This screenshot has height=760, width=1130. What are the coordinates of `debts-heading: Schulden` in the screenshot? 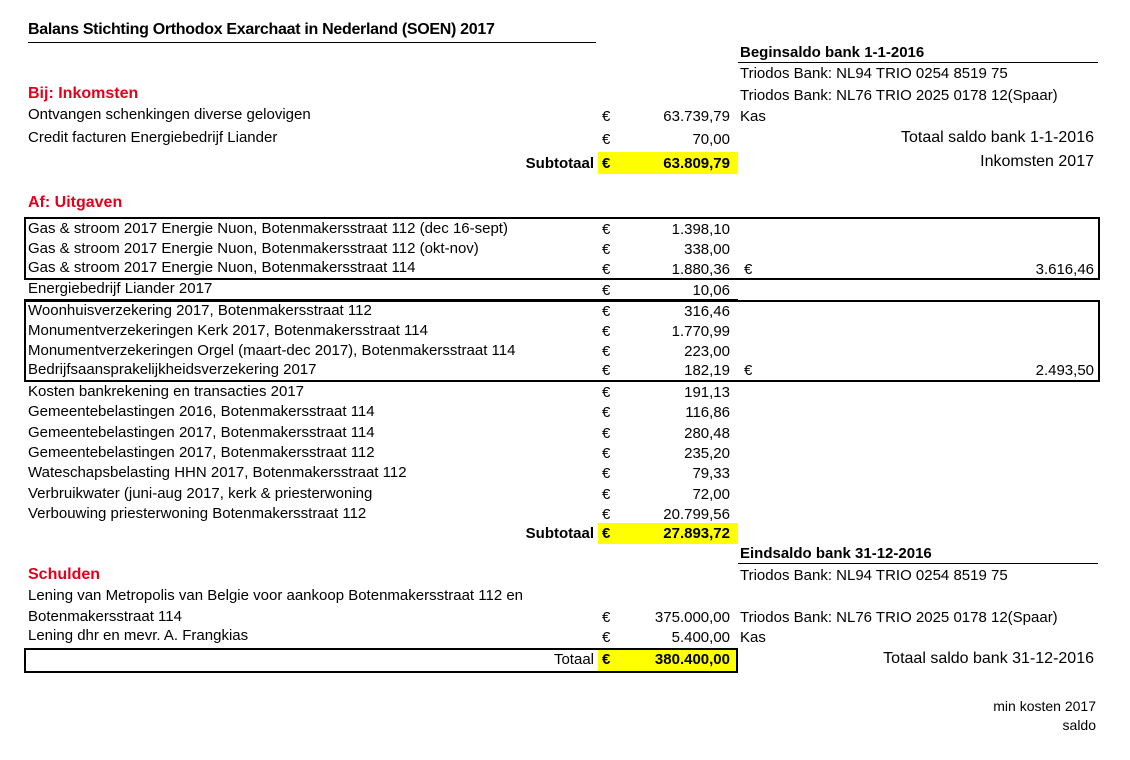 It's located at (64, 574).